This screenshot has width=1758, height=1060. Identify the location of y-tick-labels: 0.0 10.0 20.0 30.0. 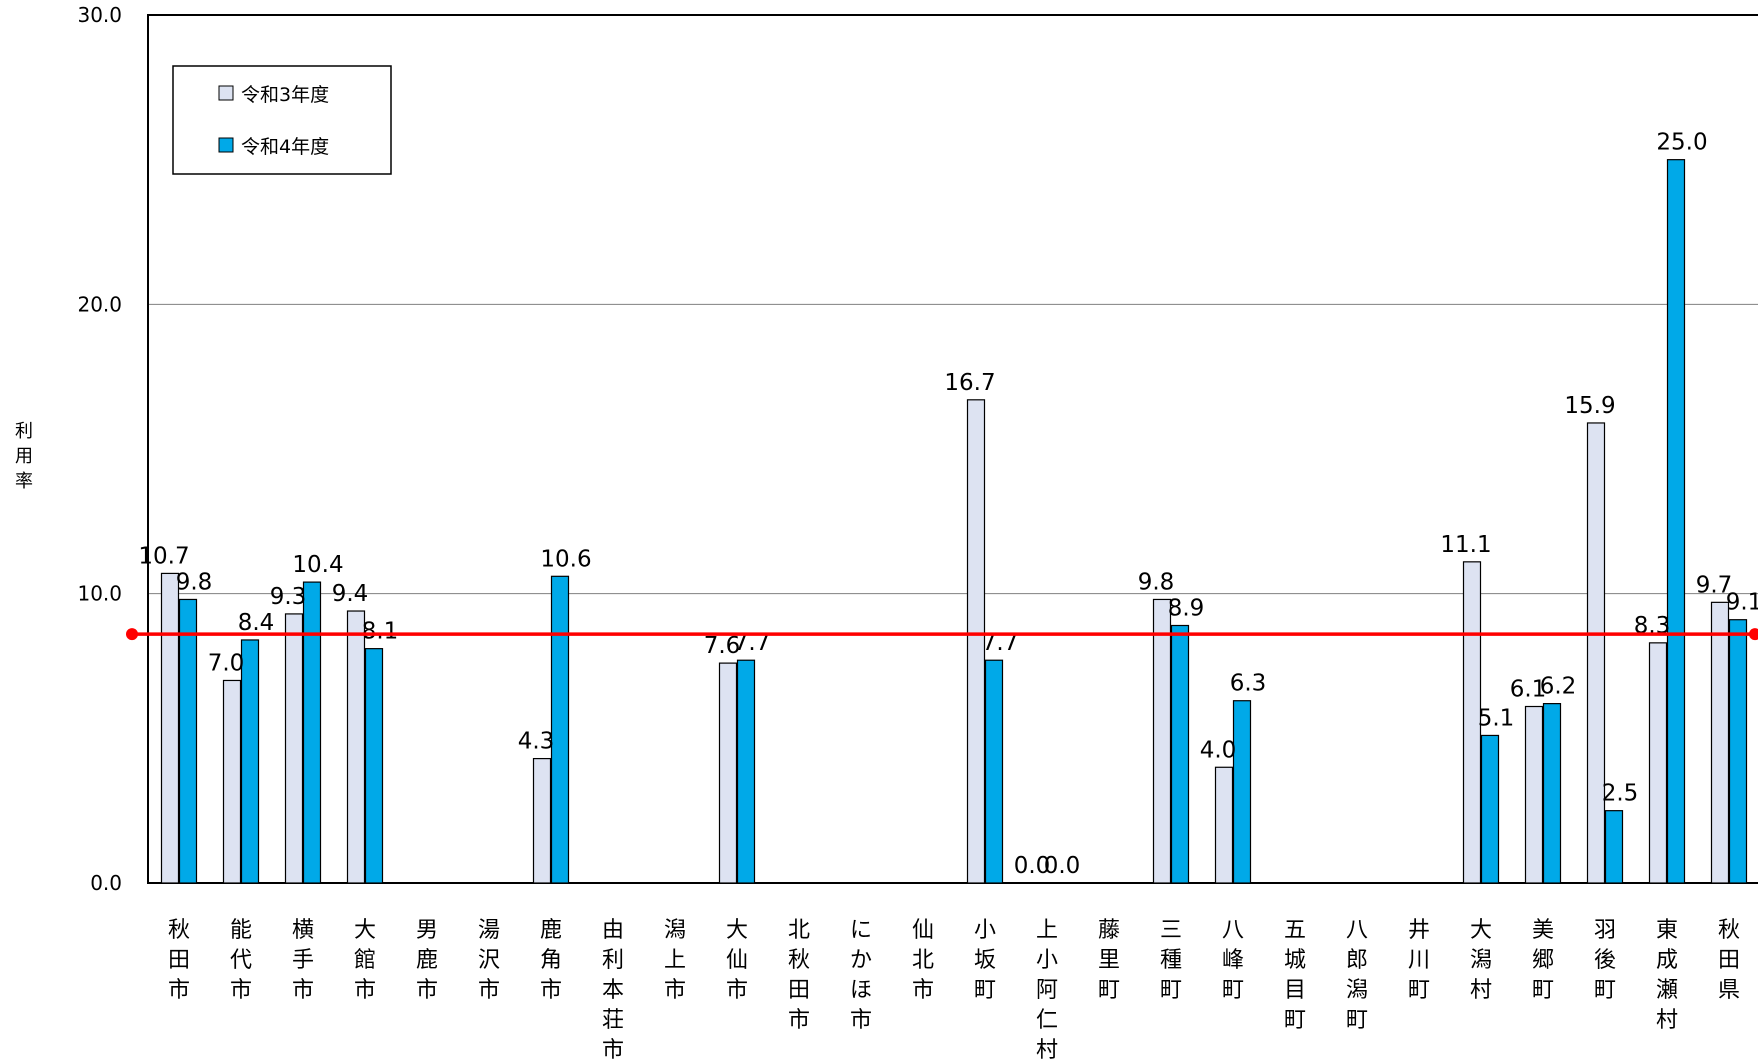
(99, 449).